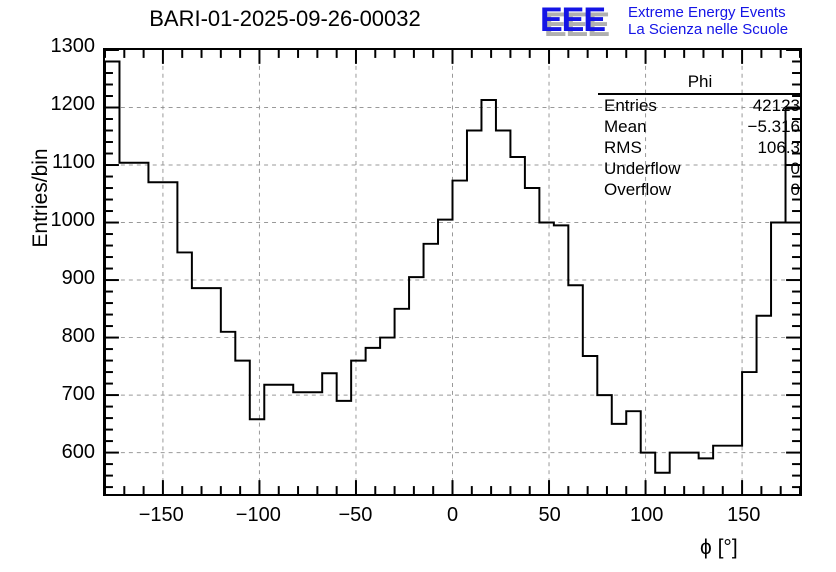 This screenshot has width=836, height=572. I want to click on stats-row-label: RMS, so click(623, 147).